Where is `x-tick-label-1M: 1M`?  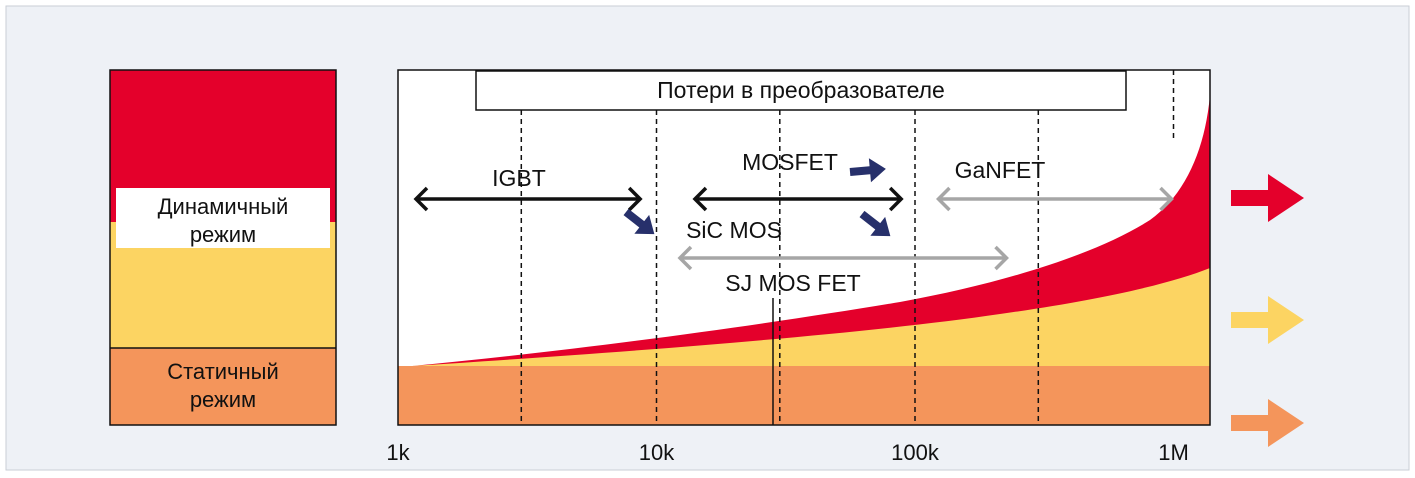 x-tick-label-1M: 1M is located at coordinates (1173, 452).